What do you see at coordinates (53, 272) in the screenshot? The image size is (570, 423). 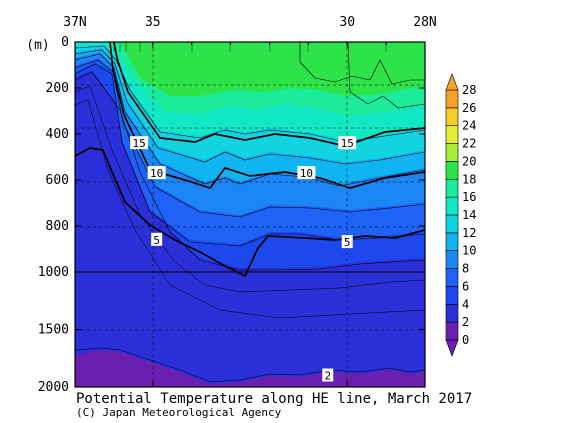 I see `y-tick-label: 1000` at bounding box center [53, 272].